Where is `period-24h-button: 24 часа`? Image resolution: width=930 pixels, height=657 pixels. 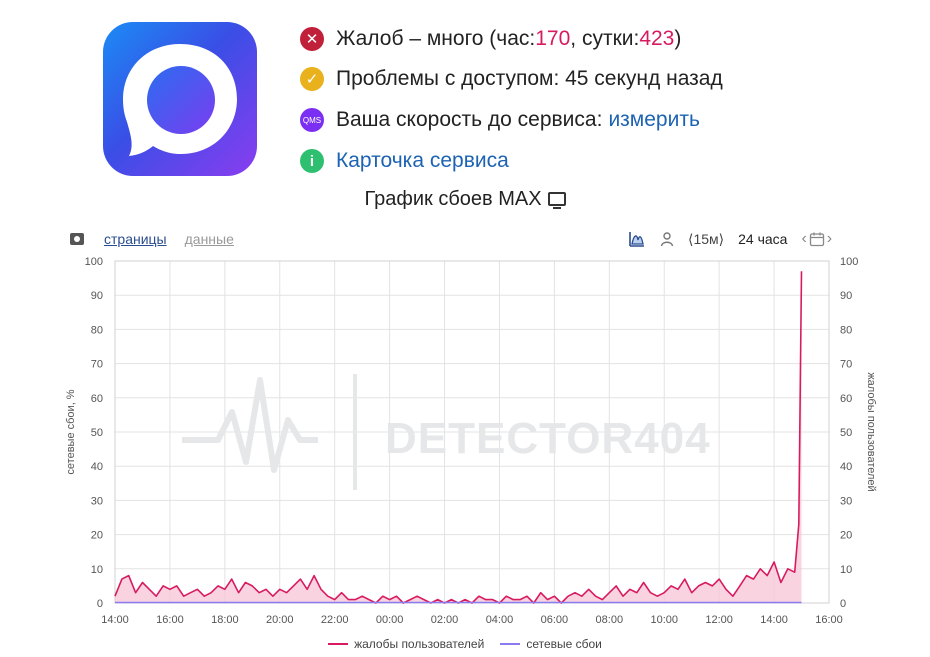
period-24h-button: 24 часа is located at coordinates (763, 239).